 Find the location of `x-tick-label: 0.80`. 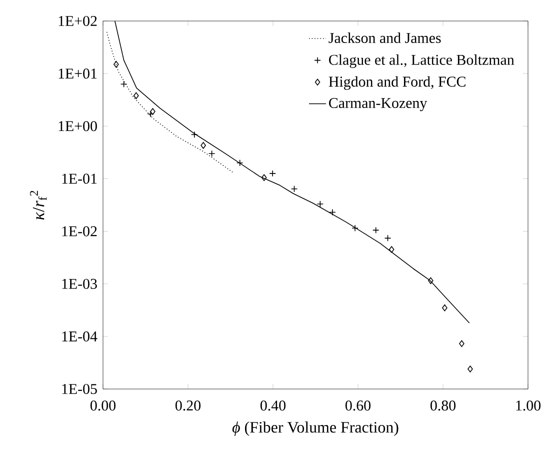

x-tick-label: 0.80 is located at coordinates (443, 405).